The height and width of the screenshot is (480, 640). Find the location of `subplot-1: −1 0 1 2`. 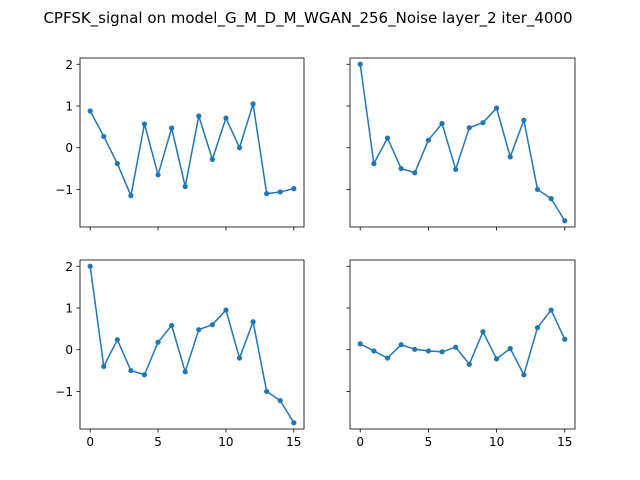

subplot-1: −1 0 1 2 is located at coordinates (180, 144).